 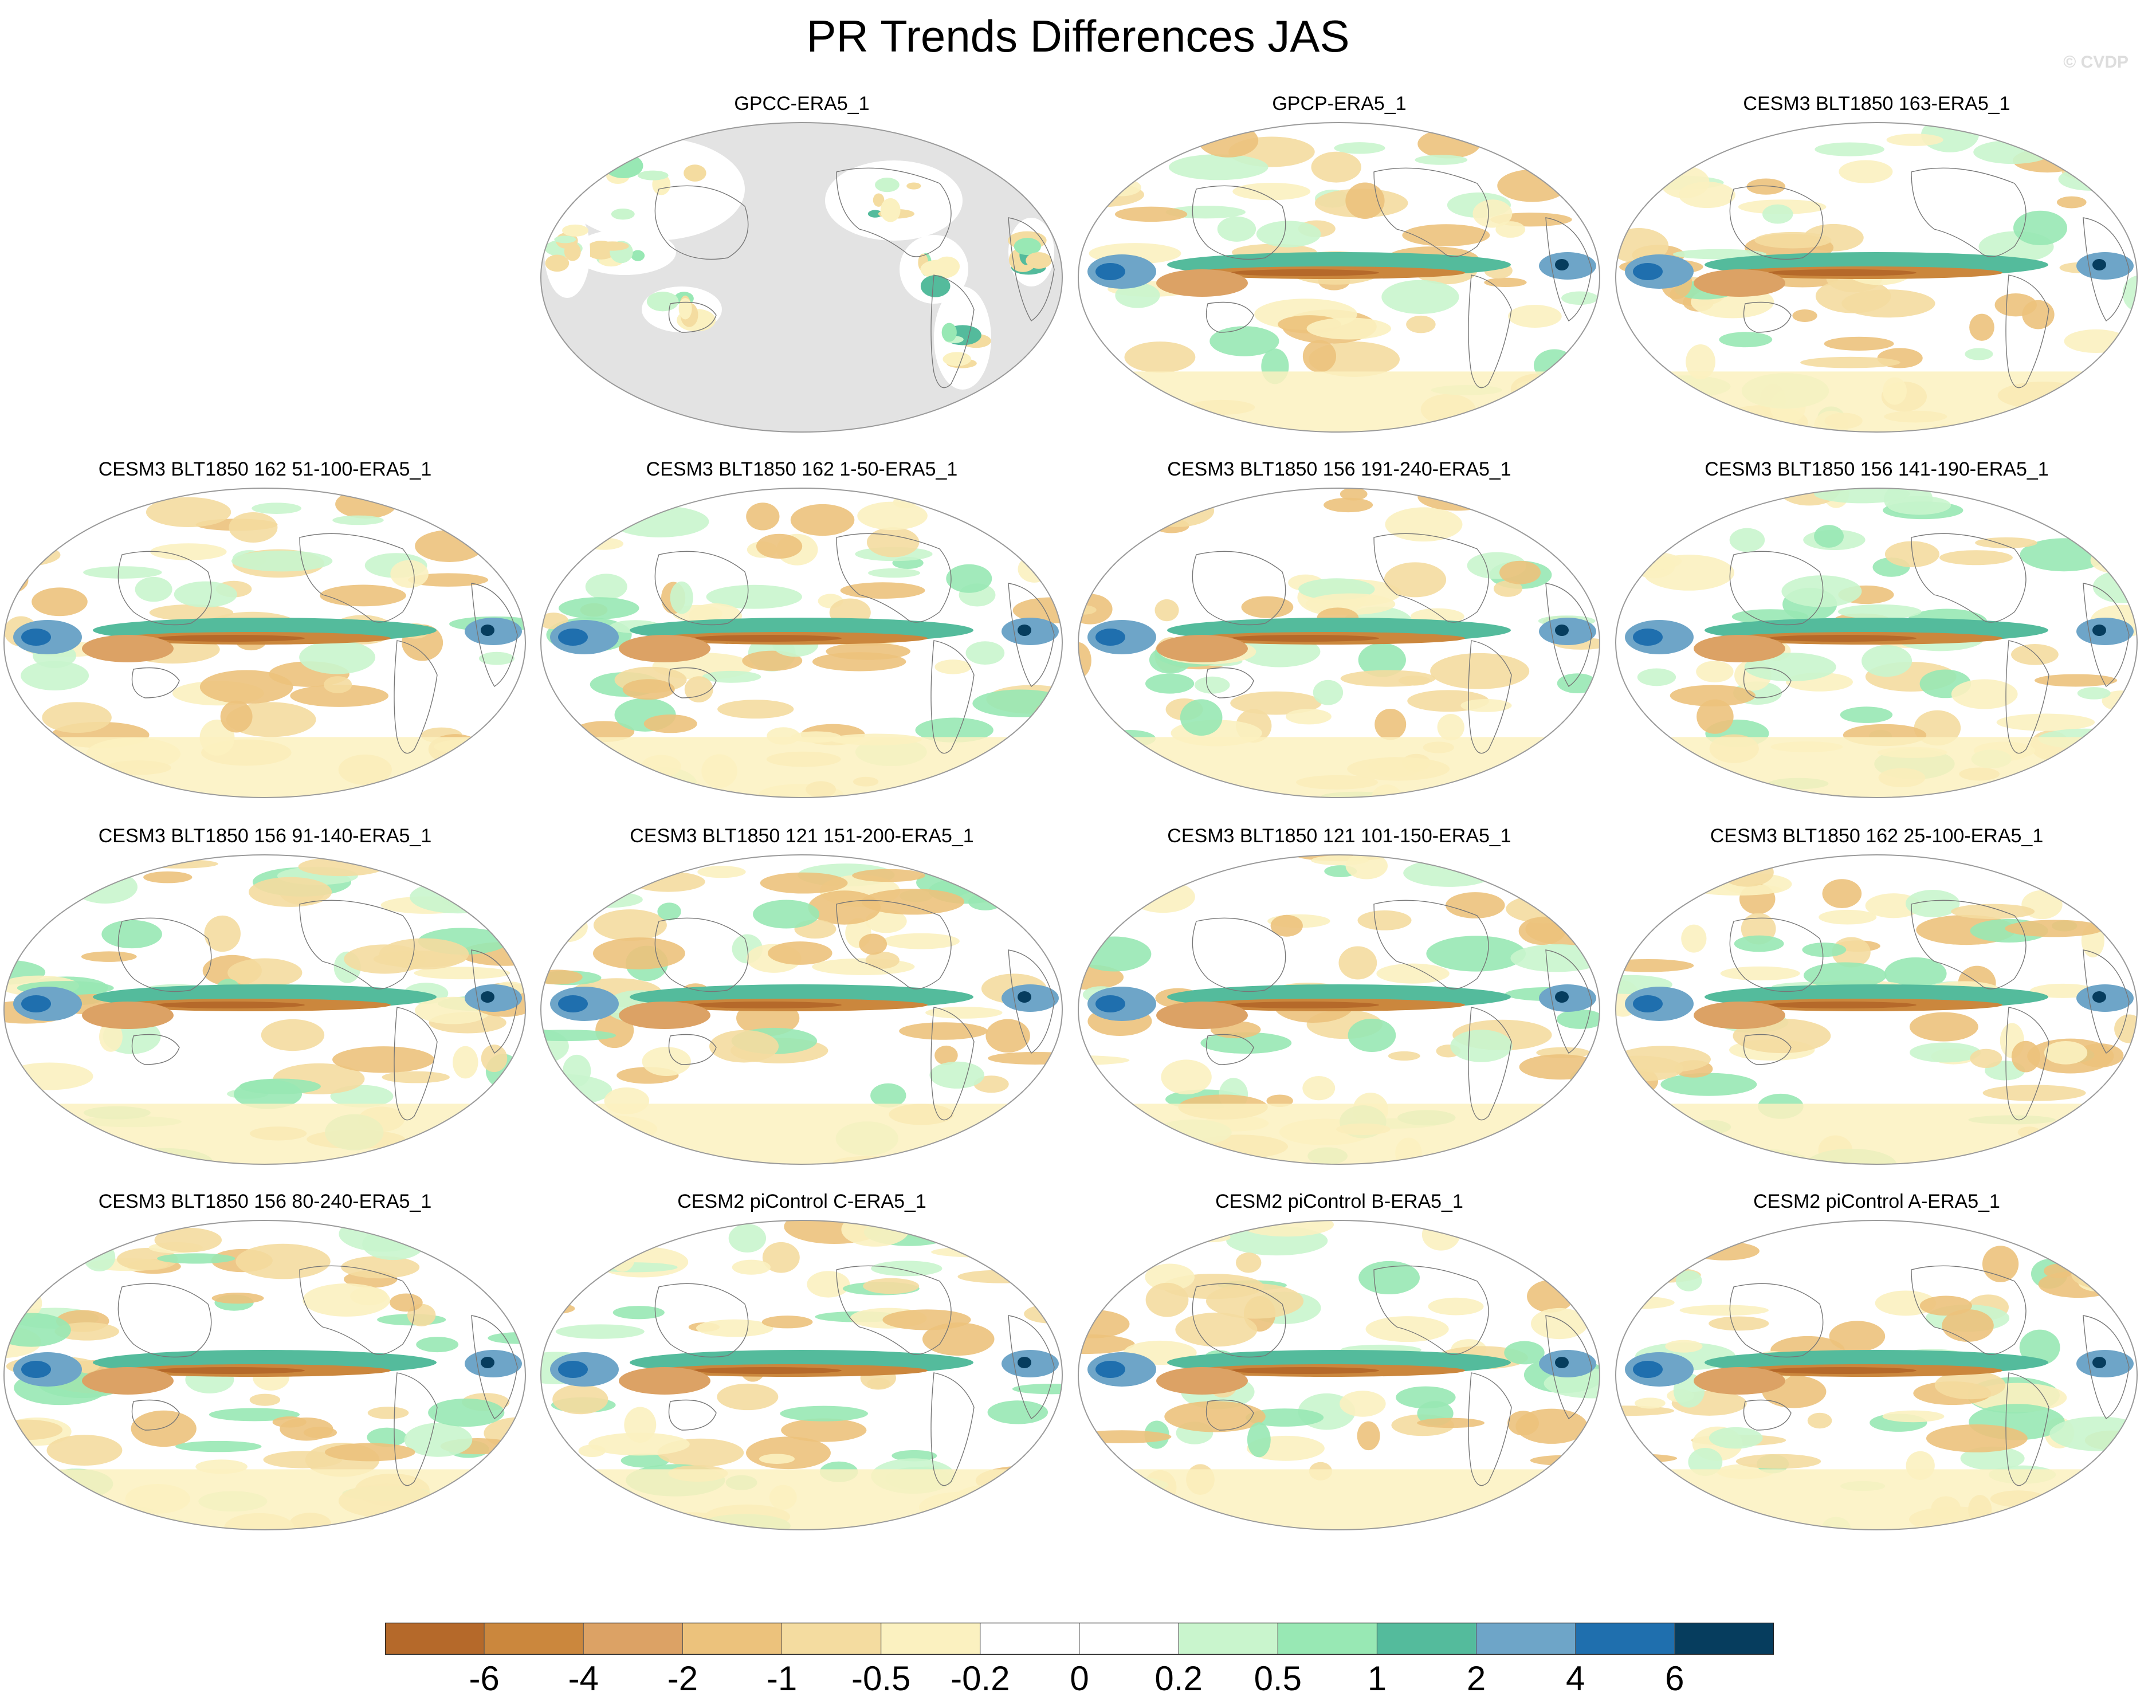 I want to click on map-panel: CESM2 piControl B-ERA5_1, so click(x=1339, y=1365).